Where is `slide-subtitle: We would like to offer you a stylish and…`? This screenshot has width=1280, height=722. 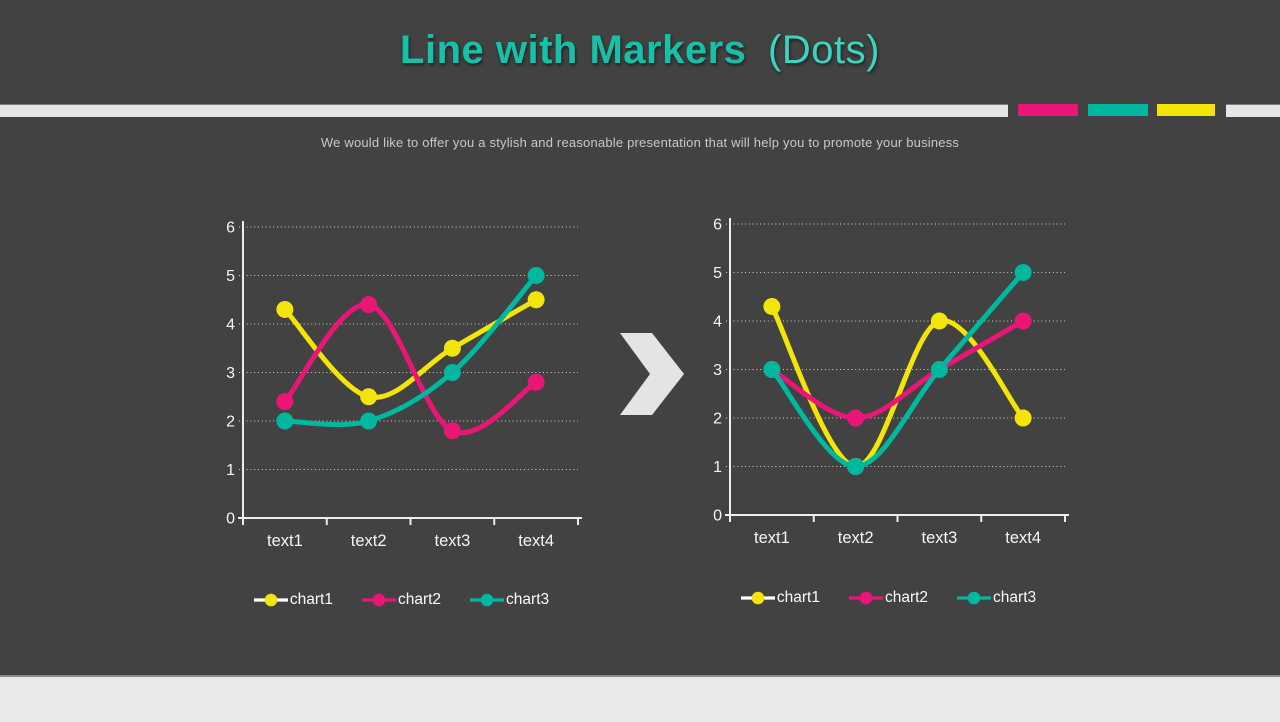
slide-subtitle: We would like to offer you a stylish and… is located at coordinates (640, 142).